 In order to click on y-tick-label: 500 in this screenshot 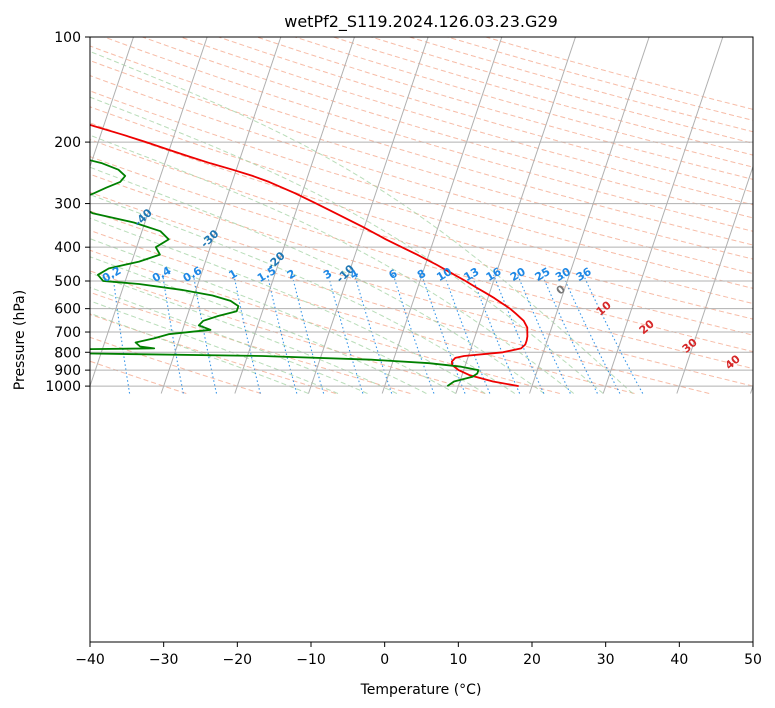, I will do `click(67, 282)`.